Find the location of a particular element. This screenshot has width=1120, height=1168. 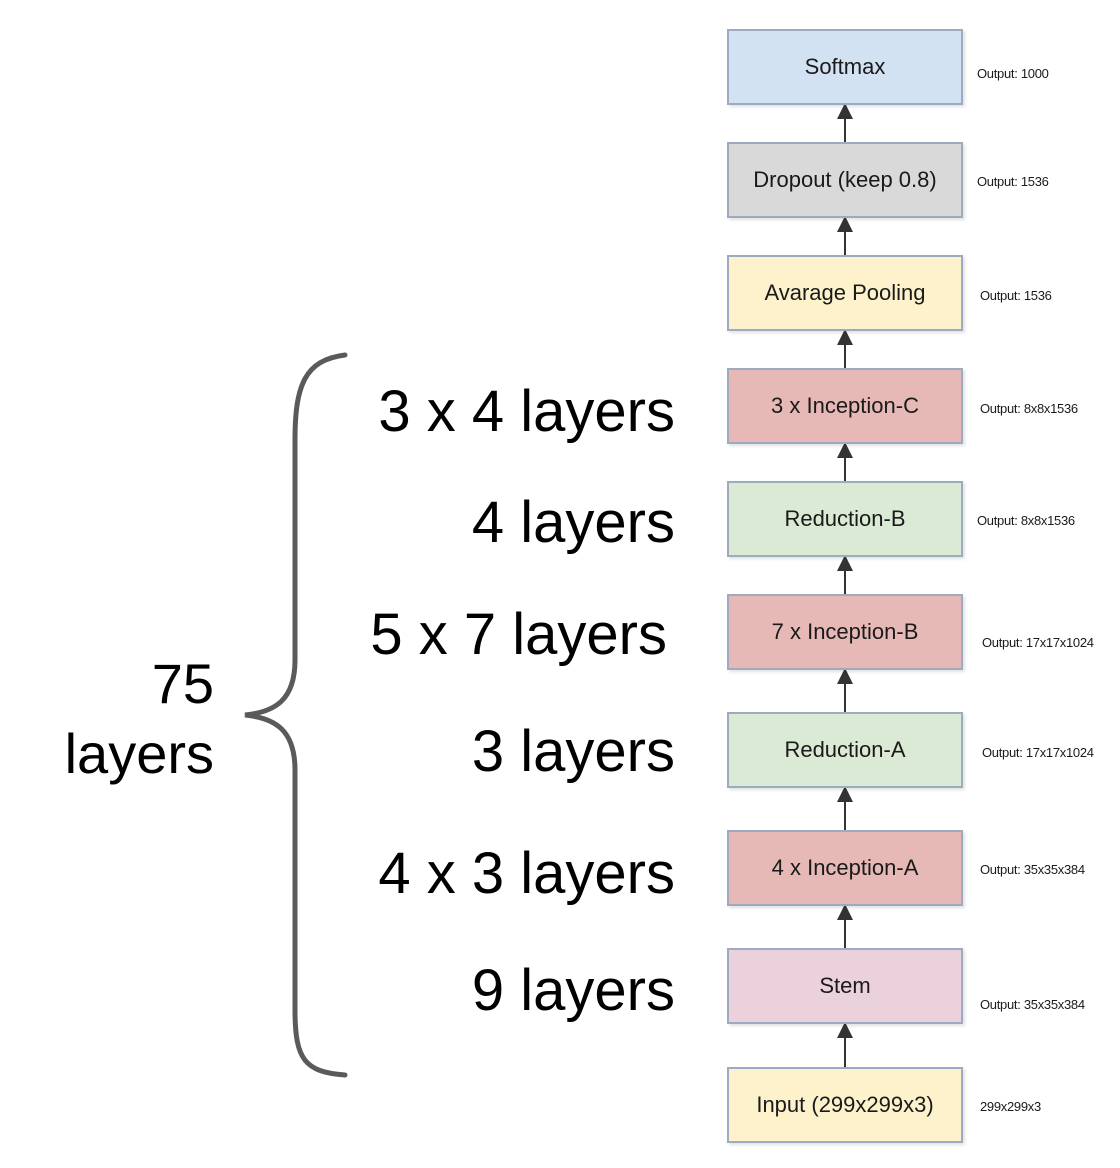

dropout-output-label: Output: 1536 is located at coordinates (1013, 181).